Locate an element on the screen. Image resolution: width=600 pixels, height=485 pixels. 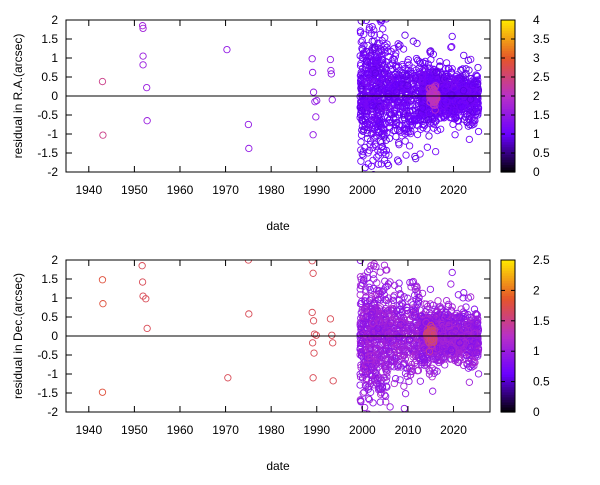
x-axis-label: date is located at coordinates (278, 466).